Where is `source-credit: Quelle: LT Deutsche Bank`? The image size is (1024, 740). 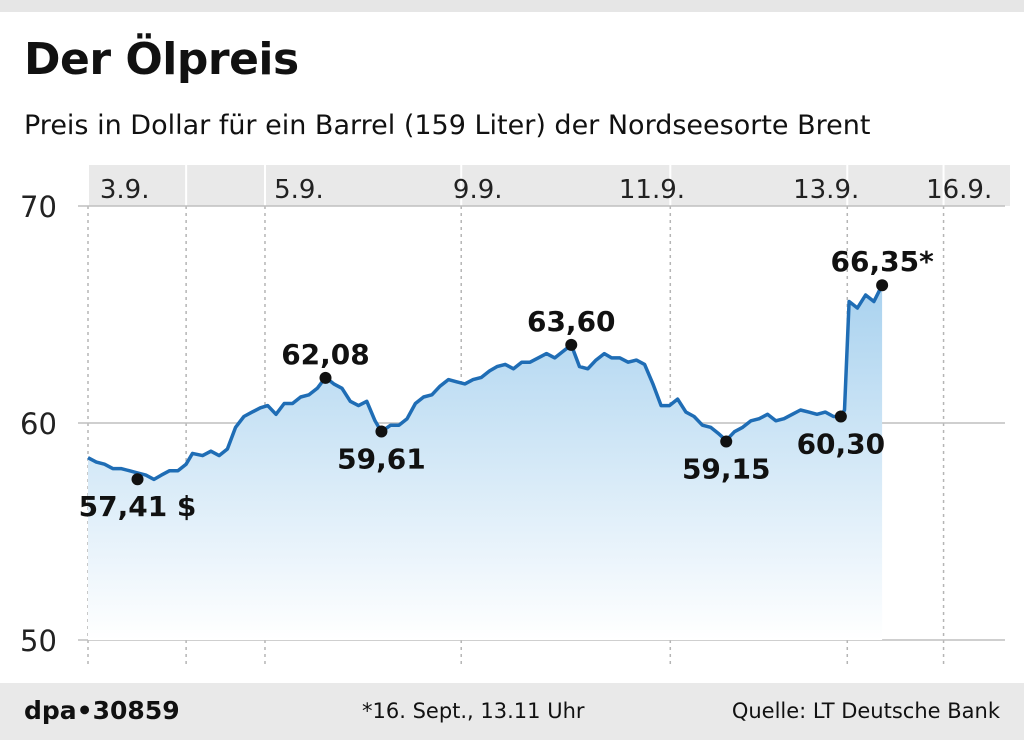
source-credit: Quelle: LT Deutsche Bank is located at coordinates (865, 711).